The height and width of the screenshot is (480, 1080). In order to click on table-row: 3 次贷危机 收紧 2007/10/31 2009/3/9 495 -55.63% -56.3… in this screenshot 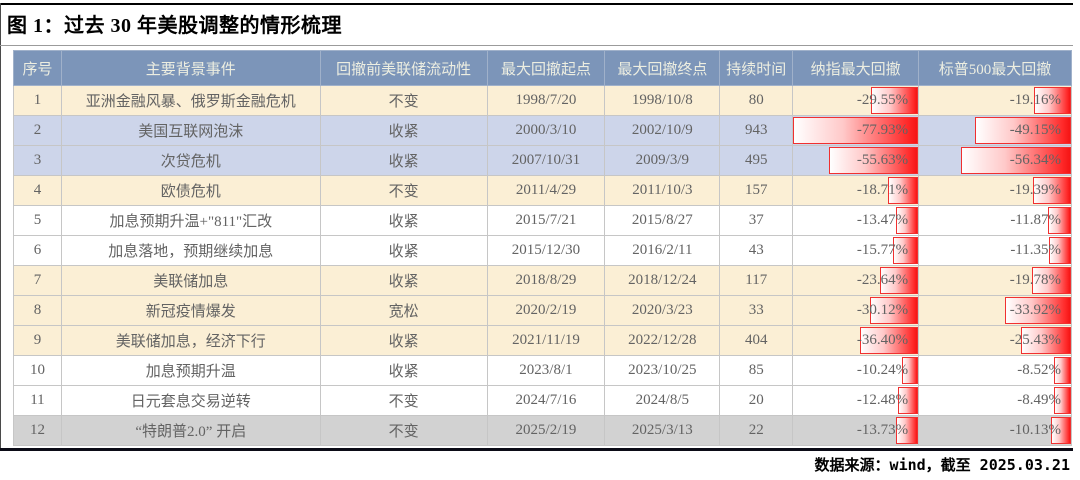, I will do `click(542, 160)`.